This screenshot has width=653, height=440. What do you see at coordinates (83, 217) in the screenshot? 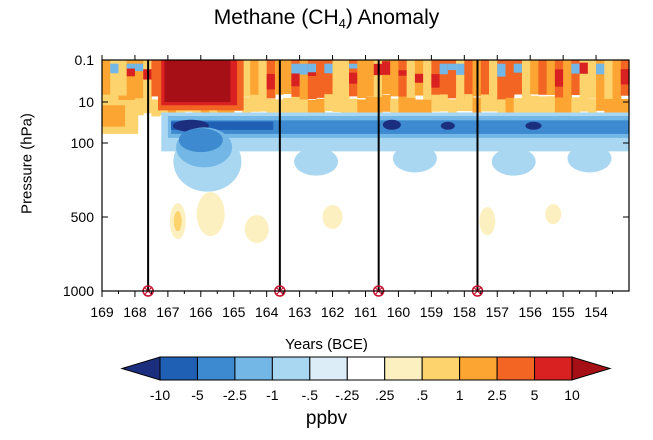
I see `y-tick-label: 500` at bounding box center [83, 217].